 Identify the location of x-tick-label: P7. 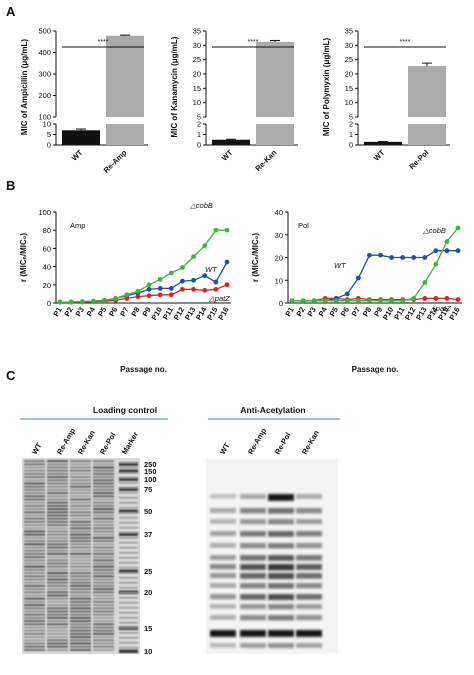
(124, 312).